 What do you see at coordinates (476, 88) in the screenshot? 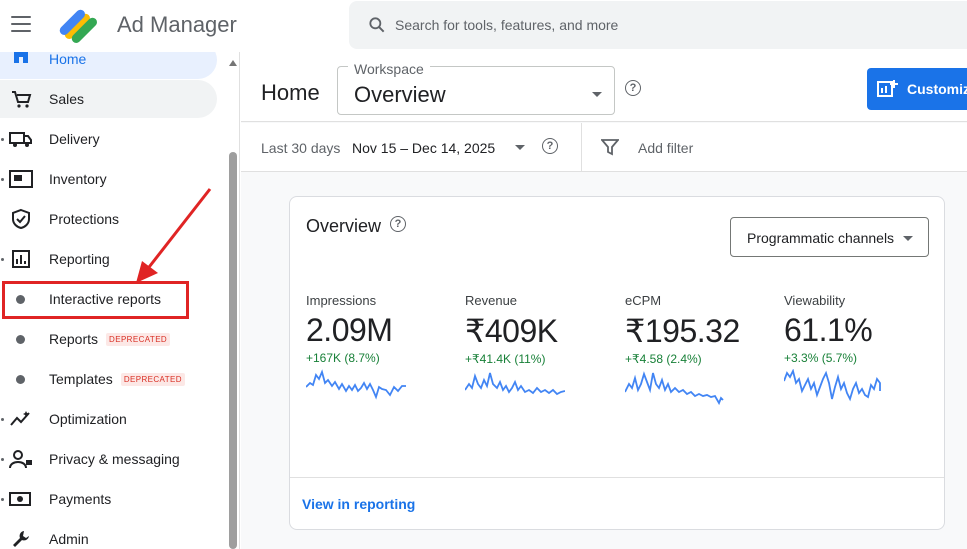
I see `workspace-select: Workspace Overview` at bounding box center [476, 88].